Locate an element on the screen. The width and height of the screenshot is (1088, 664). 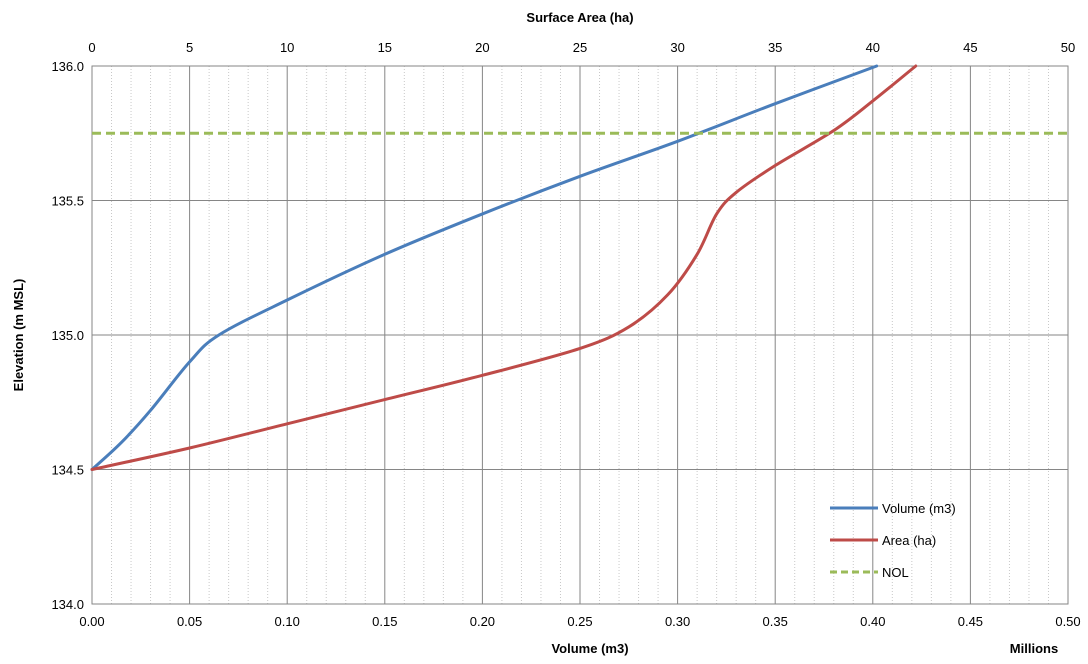
bottom-axis-units-note: Millions is located at coordinates (1034, 648).